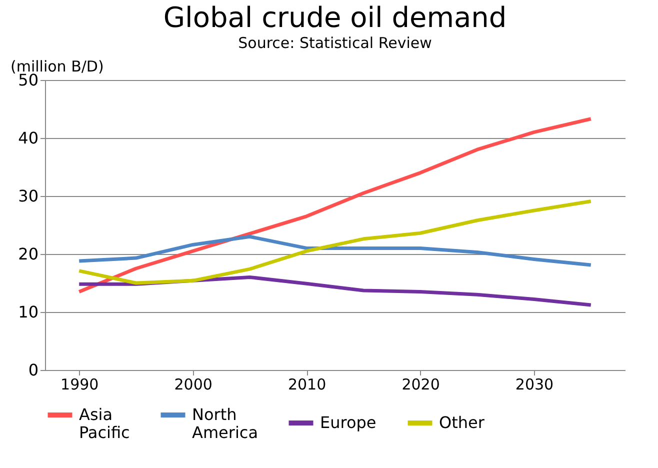  Describe the element at coordinates (28, 196) in the screenshot. I see `y-tick-label: 30` at that location.